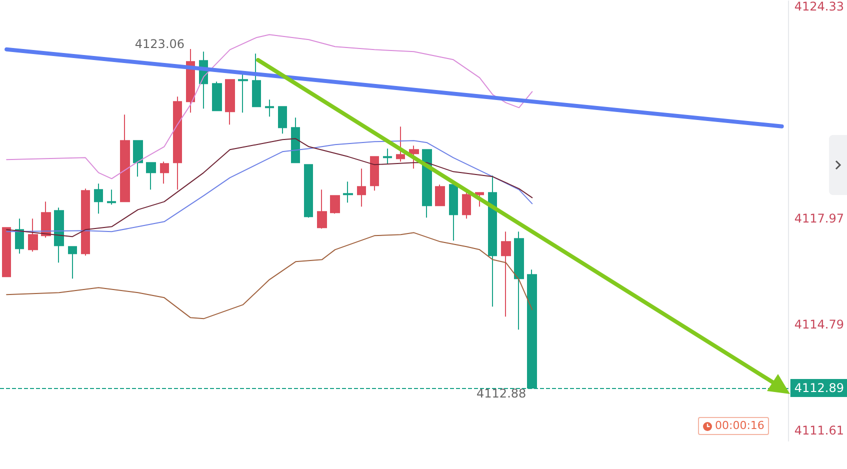  Describe the element at coordinates (819, 388) in the screenshot. I see `ref-line-label: 4112.89` at that location.